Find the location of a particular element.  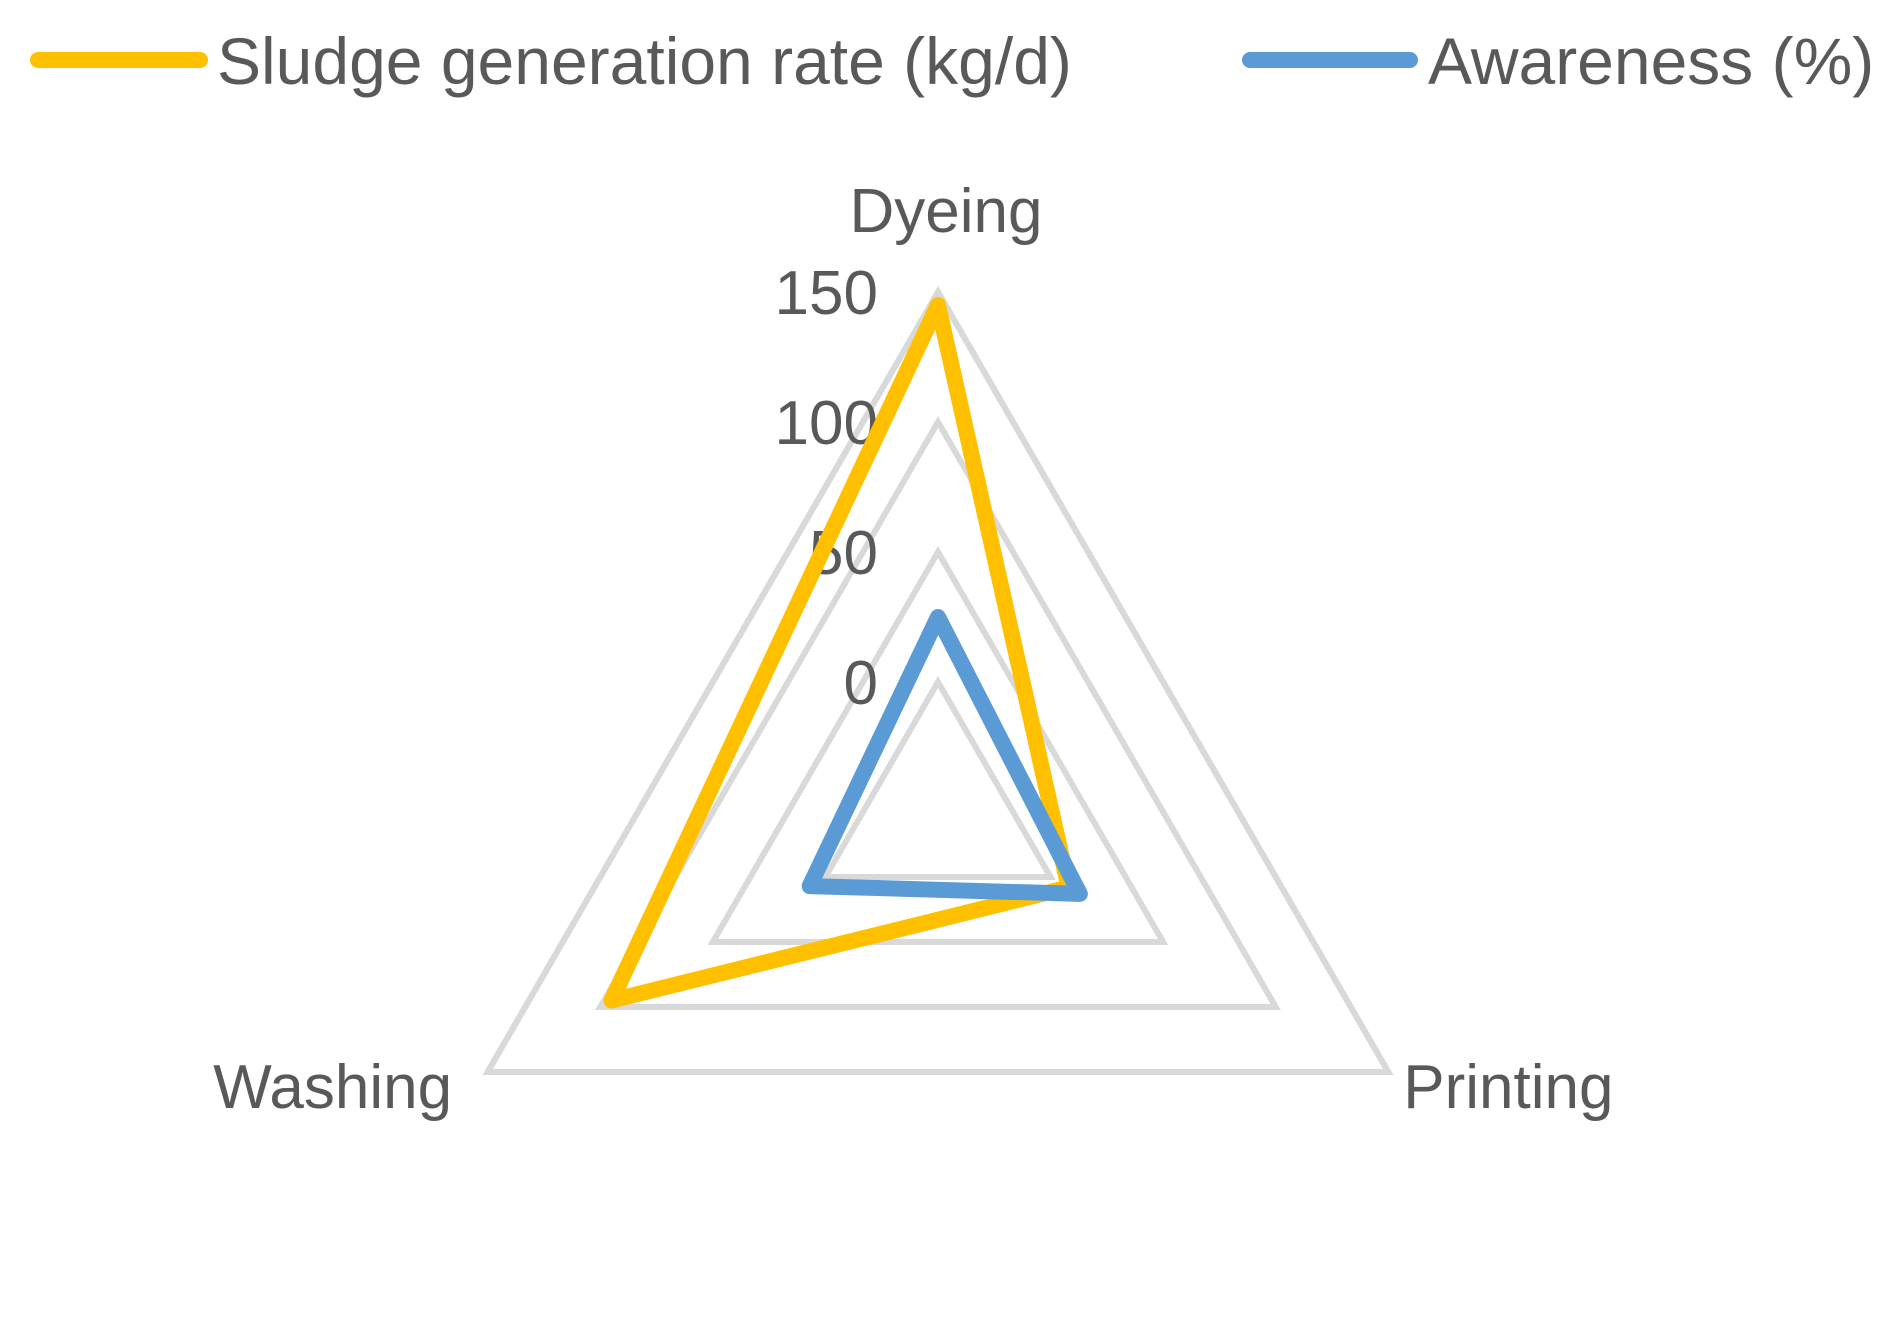

radial-tick-label: 0 is located at coordinates (861, 683).